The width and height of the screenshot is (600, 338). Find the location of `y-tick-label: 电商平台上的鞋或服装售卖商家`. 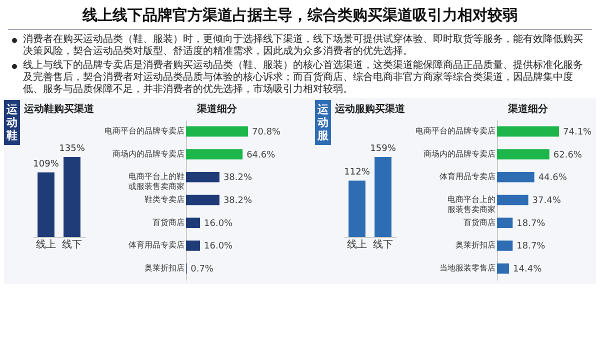

y-tick-label: 电商平台上的鞋或服装售卖商家 is located at coordinates (156, 182).